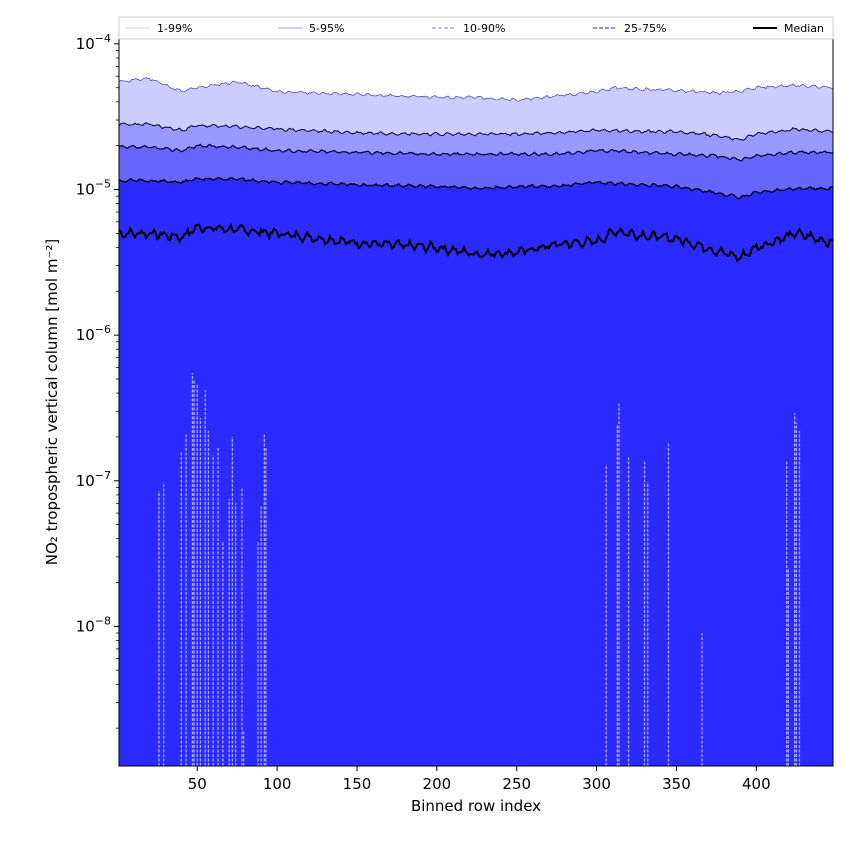 This screenshot has width=850, height=850. Describe the element at coordinates (476, 806) in the screenshot. I see `x-axis-title: Binned row index` at that location.